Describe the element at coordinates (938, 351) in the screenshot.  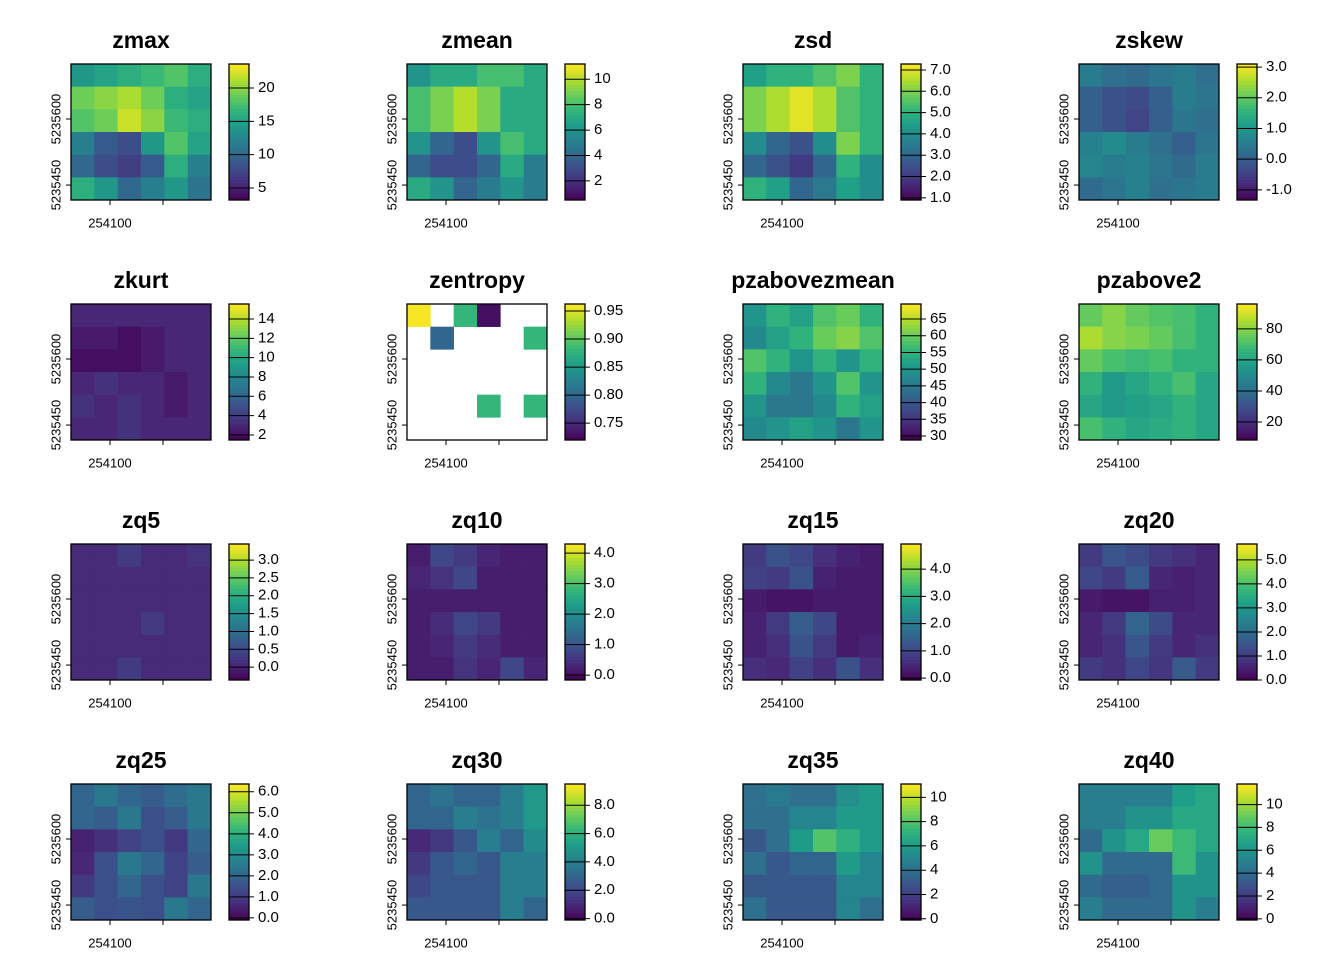
I see `colorbar-tick-label: 55` at that location.